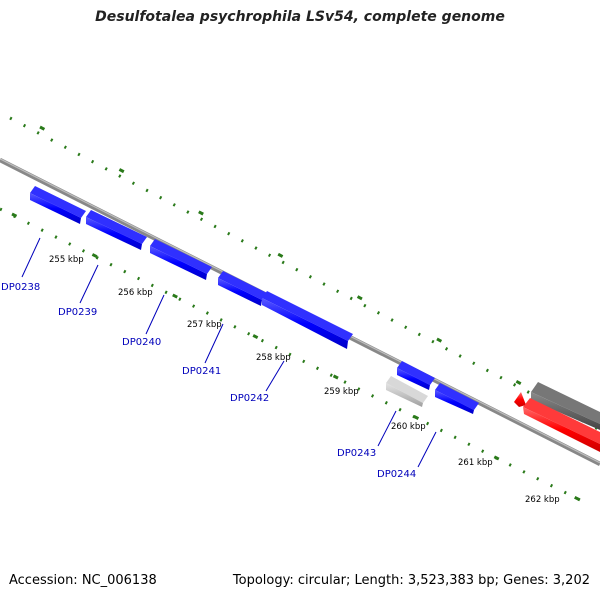  Describe the element at coordinates (520, 399) in the screenshot. I see `reverse-gene-small` at that location.